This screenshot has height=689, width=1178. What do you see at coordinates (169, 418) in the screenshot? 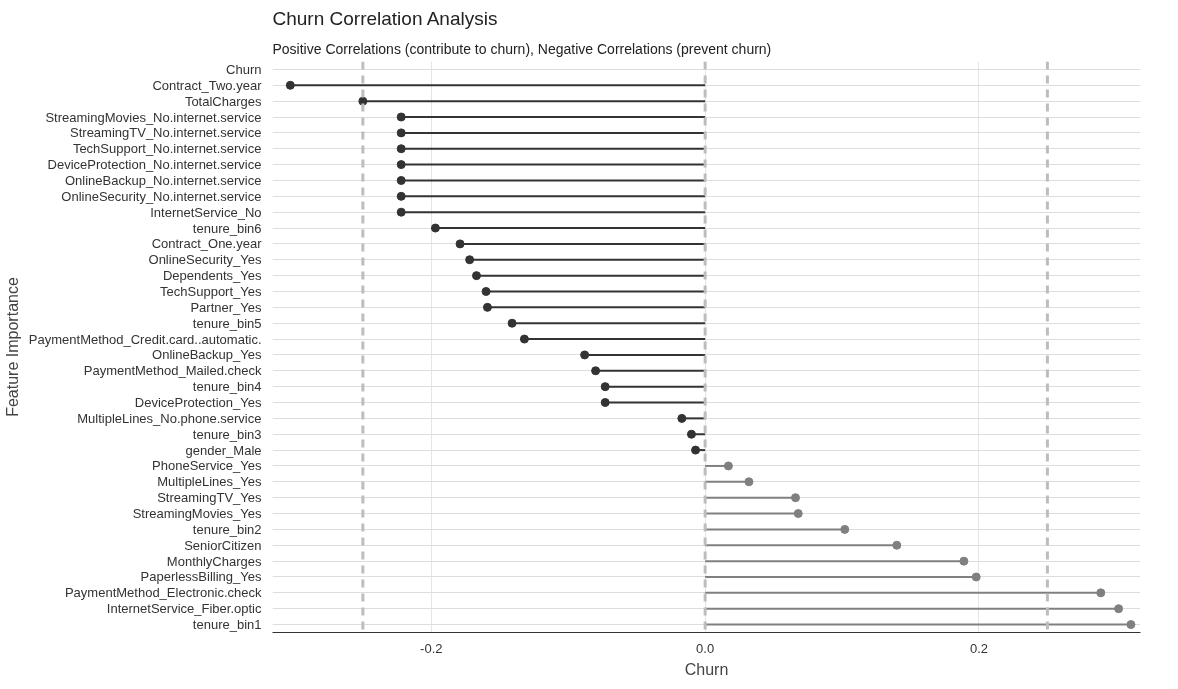
I see `y-tick-label: MultipleLines_No.phone.service` at bounding box center [169, 418].